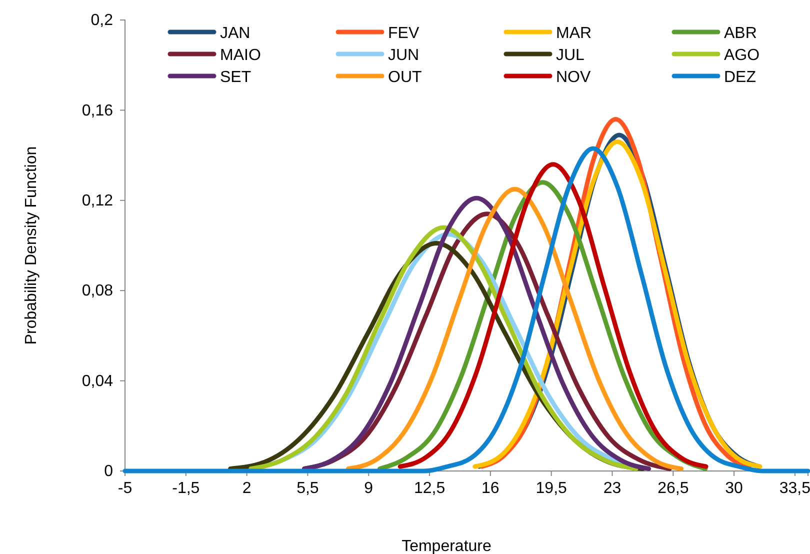 The height and width of the screenshot is (554, 810). I want to click on y-tick-label: 0,16, so click(98, 111).